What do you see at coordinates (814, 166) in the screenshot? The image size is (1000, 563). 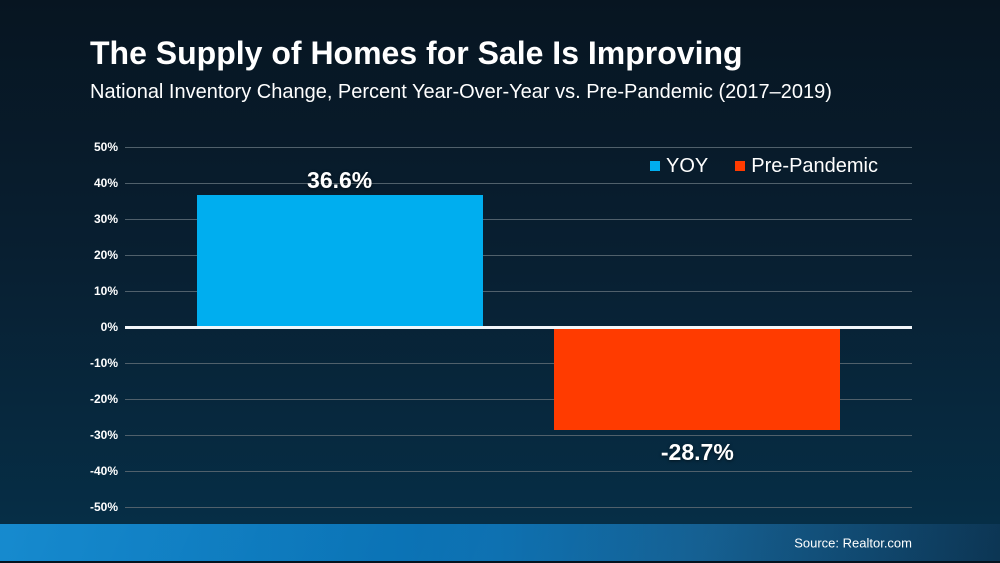 I see `legend-label: Pre-Pandemic` at bounding box center [814, 166].